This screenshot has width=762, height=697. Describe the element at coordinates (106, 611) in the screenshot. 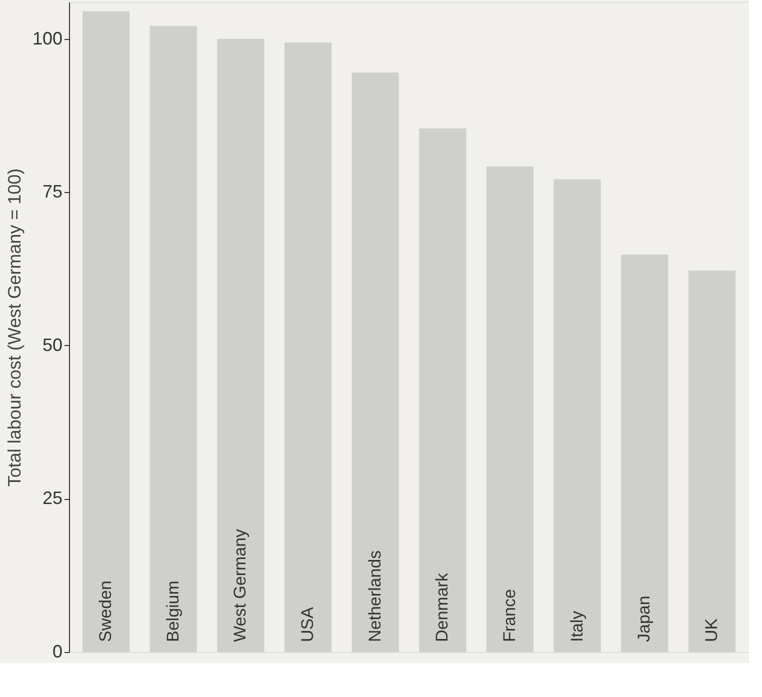

I see `x-tick-label: Sweden` at that location.